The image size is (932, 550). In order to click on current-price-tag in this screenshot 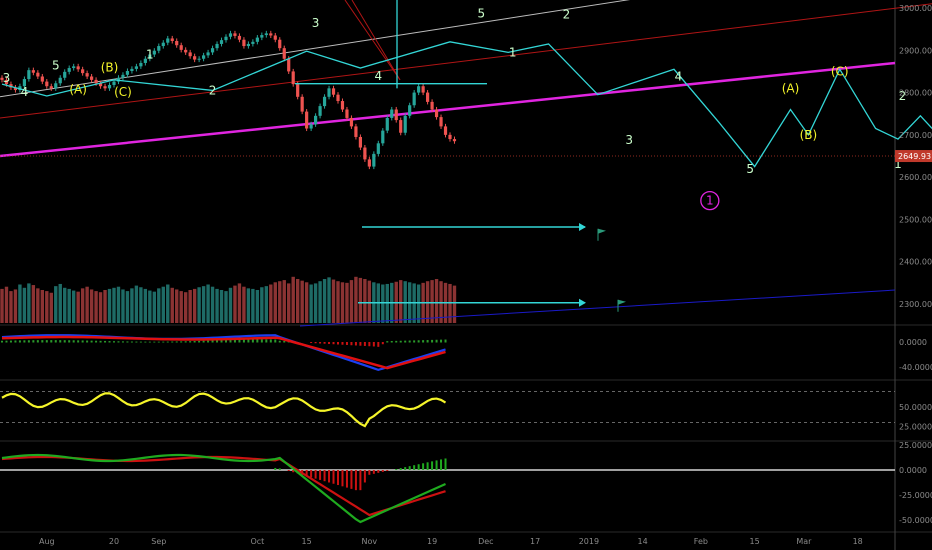, I will do `click(913, 156)`.